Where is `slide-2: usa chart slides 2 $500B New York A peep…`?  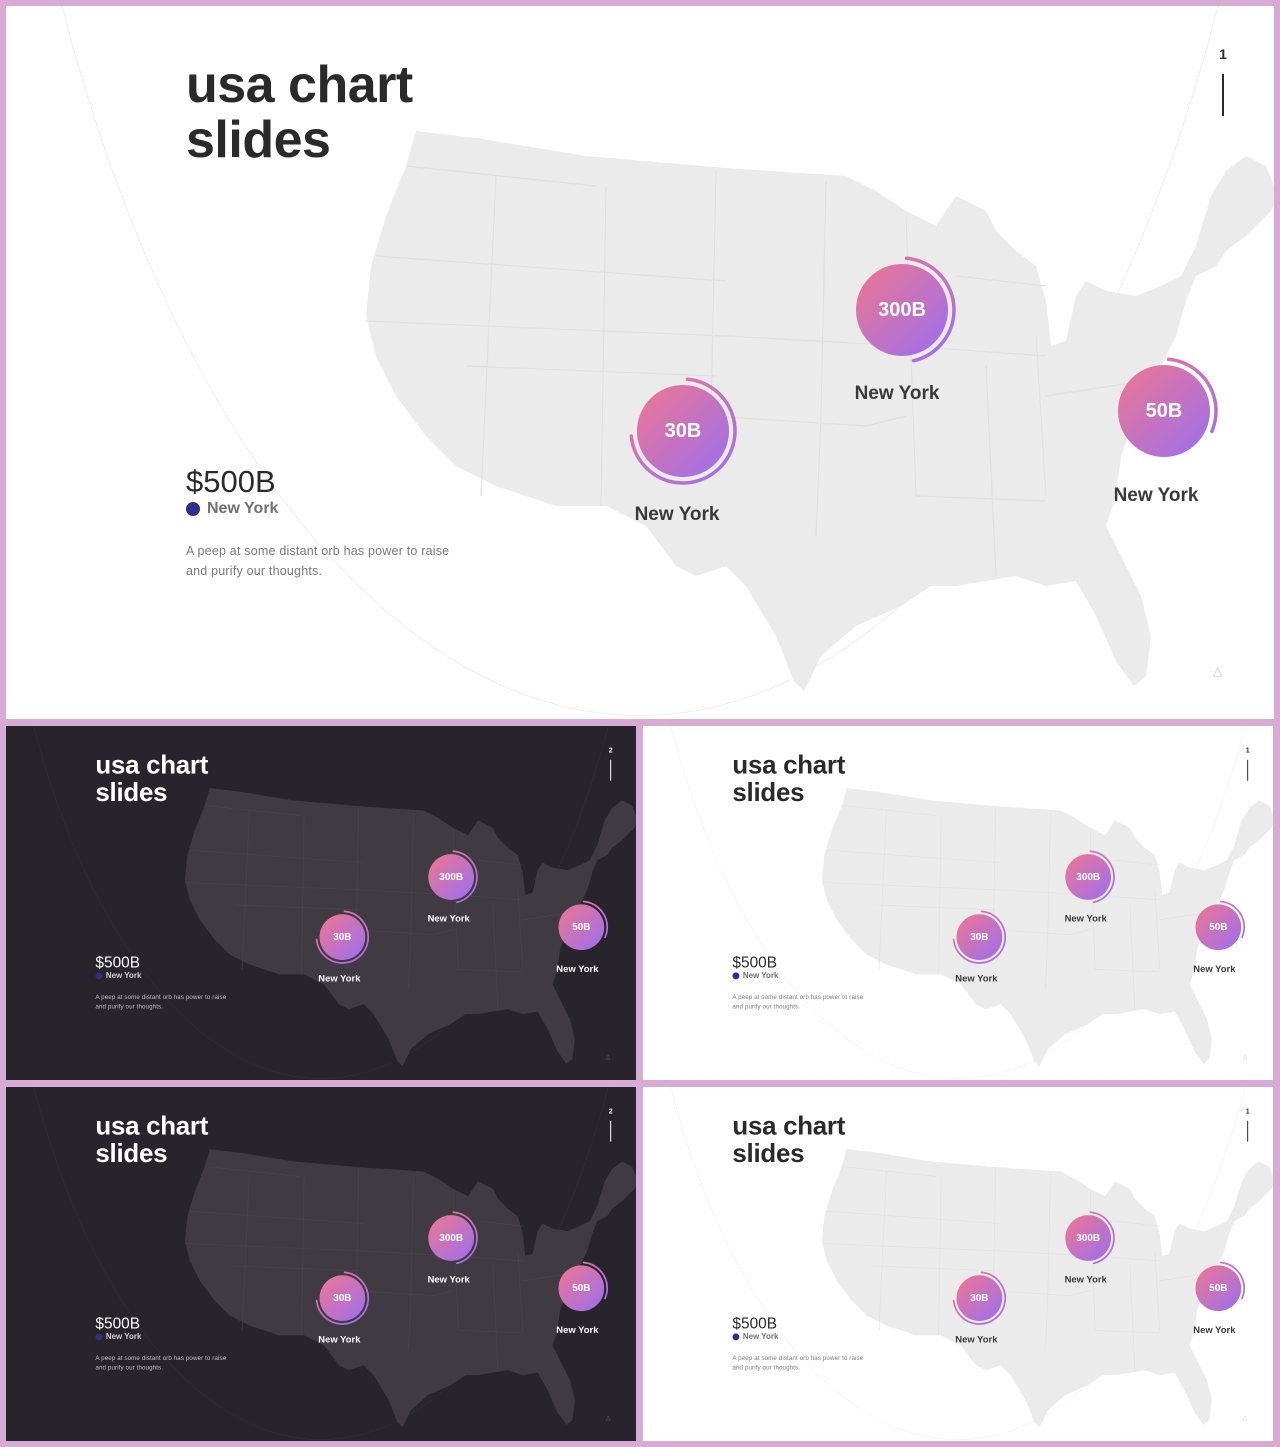
slide-2: usa chart slides 2 $500B New York A peep… is located at coordinates (321, 903).